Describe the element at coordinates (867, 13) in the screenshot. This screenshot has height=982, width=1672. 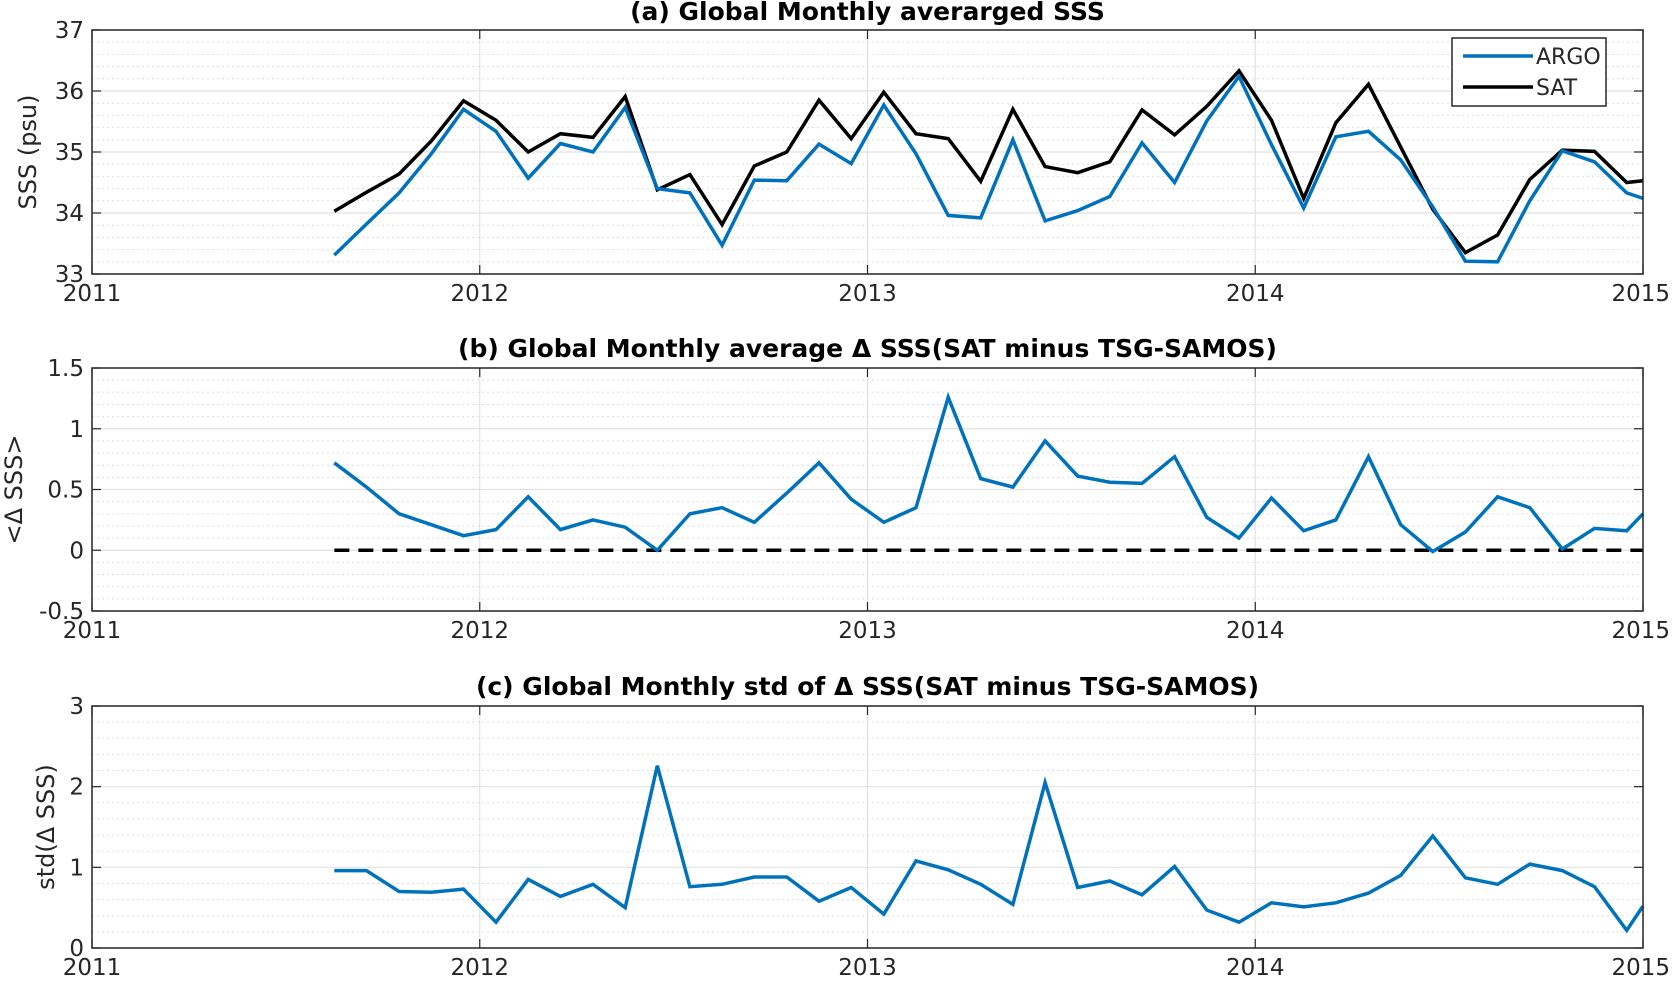
I see `panel-a-title: (a) Global Monthly averarged SSS` at that location.